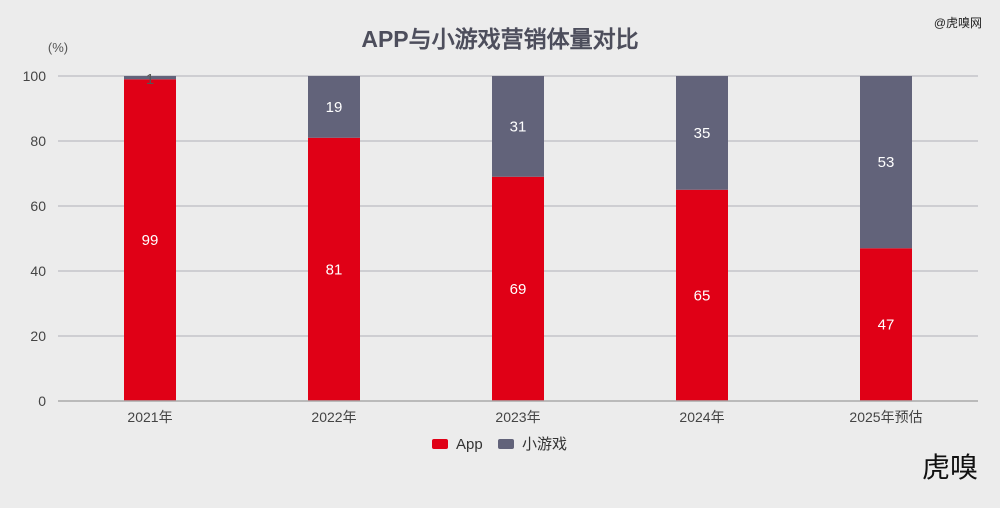 This screenshot has width=1000, height=508. I want to click on data-label: 99, so click(150, 240).